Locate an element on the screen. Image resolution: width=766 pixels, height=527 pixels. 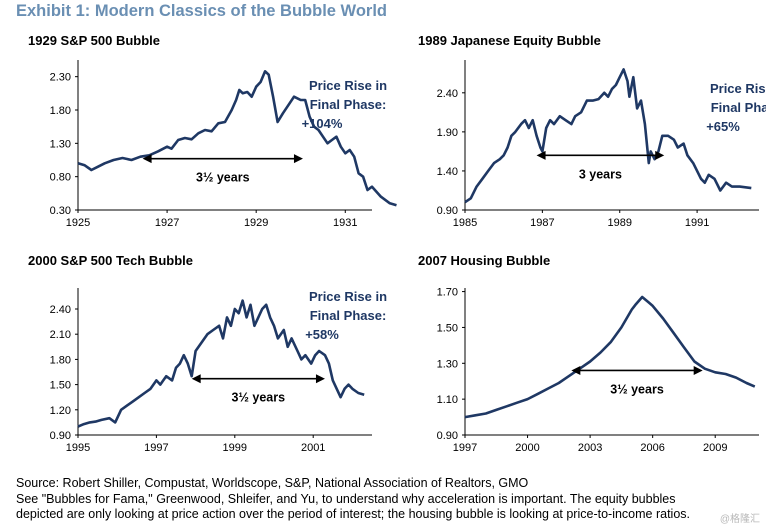
watermark: @格隆汇 is located at coordinates (739, 519).